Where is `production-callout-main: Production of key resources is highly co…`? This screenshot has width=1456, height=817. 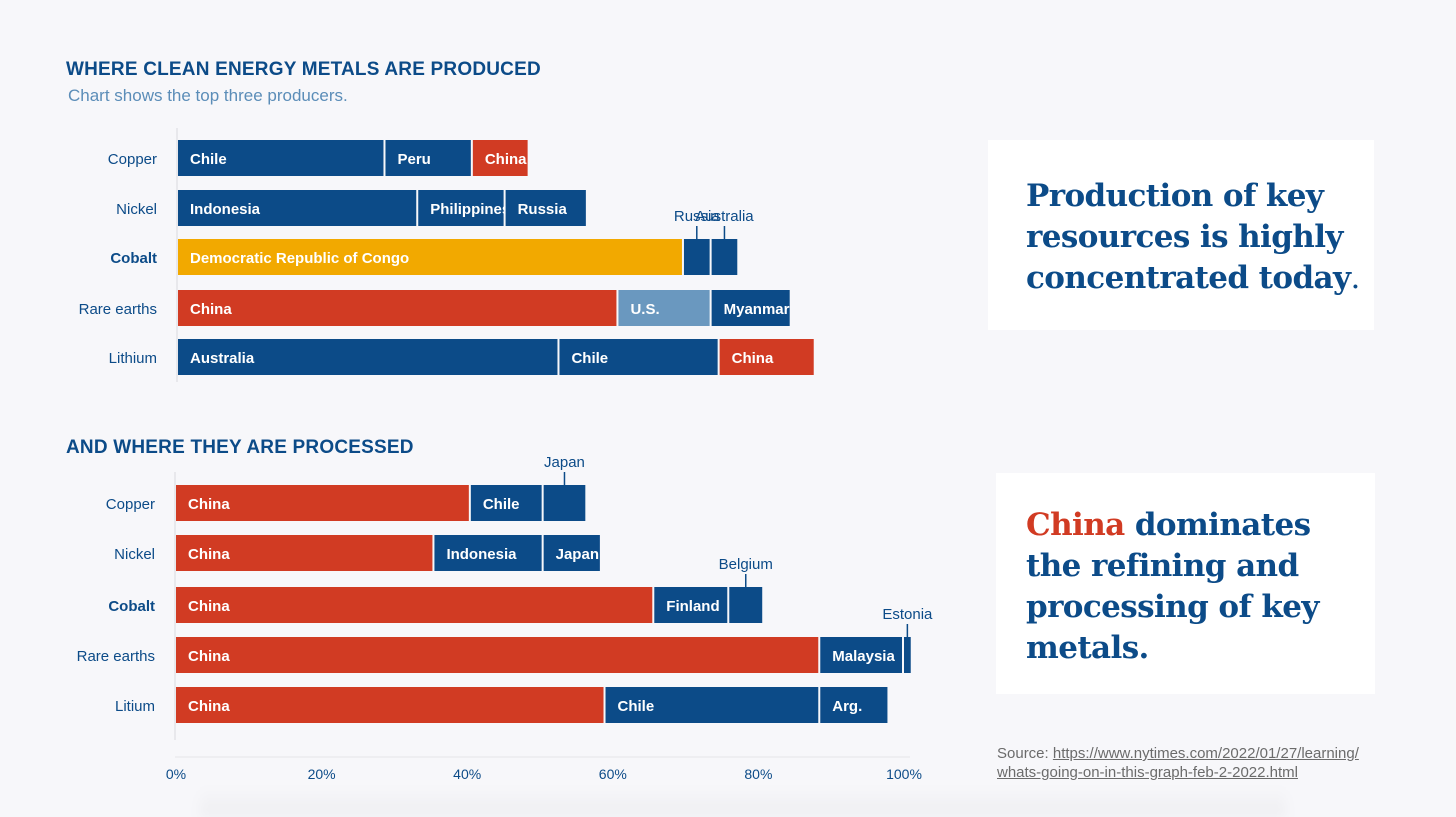 production-callout-main: Production of key resources is highly co… is located at coordinates (1188, 237).